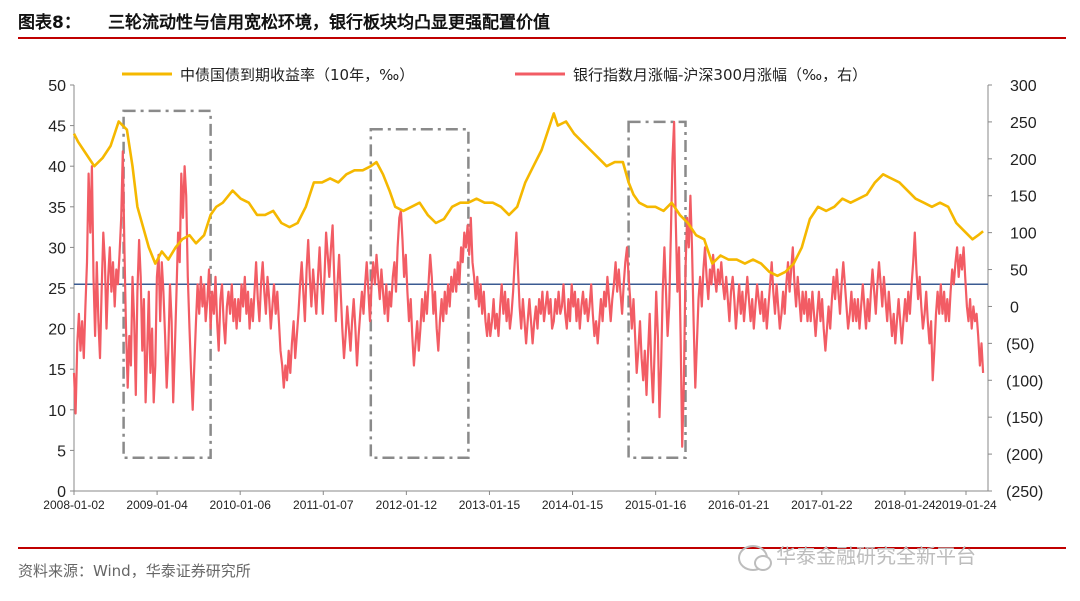  Describe the element at coordinates (739, 505) in the screenshot. I see `x-tick-label: 2016-01-21` at that location.